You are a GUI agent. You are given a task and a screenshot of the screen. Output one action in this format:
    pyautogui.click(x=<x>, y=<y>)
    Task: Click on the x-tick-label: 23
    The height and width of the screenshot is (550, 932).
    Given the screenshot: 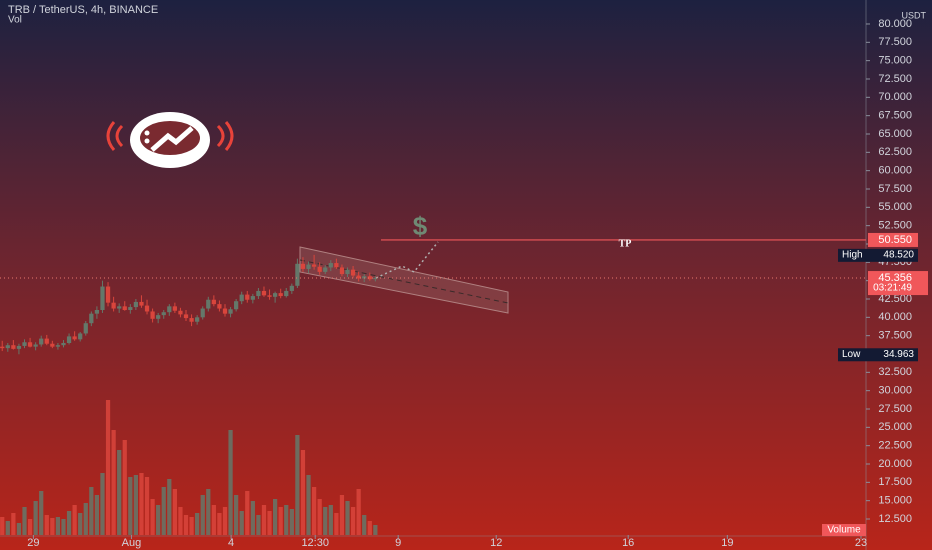 What is the action you would take?
    pyautogui.click(x=861, y=543)
    